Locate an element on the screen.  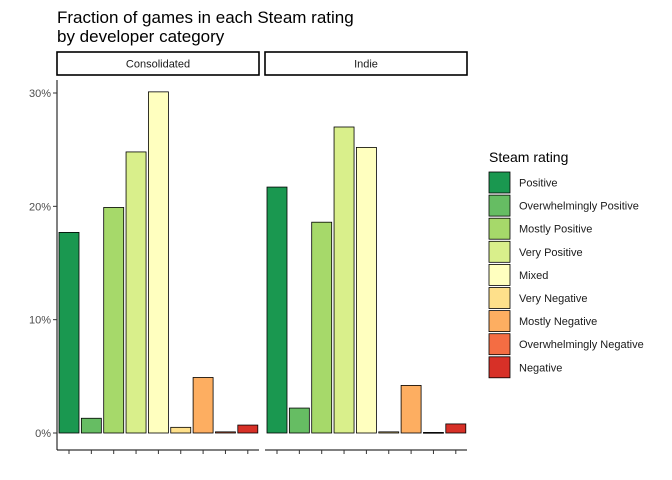
legend-item: Mixed is located at coordinates (518, 274).